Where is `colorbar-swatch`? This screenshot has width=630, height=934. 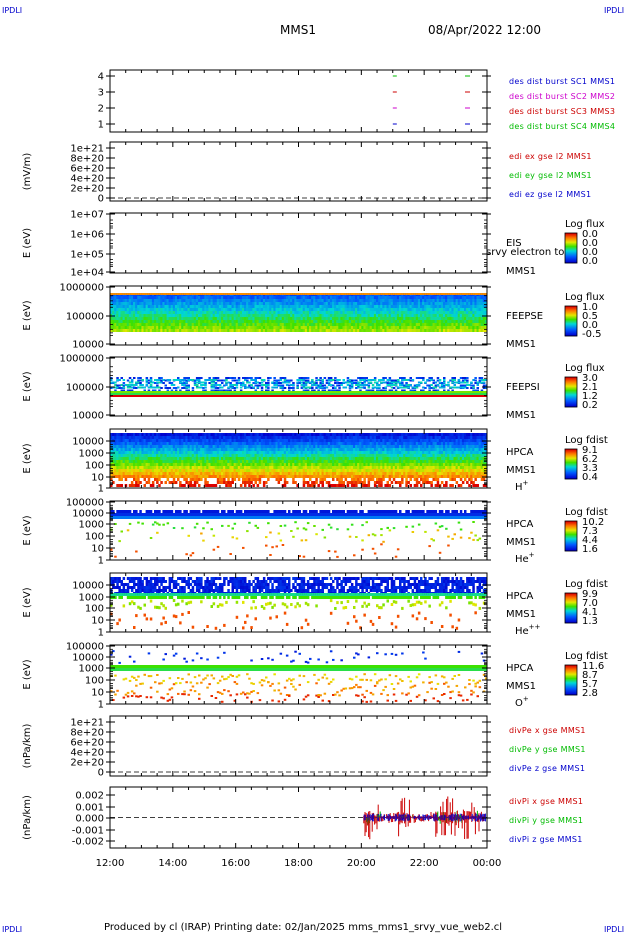 colorbar-swatch is located at coordinates (571, 238).